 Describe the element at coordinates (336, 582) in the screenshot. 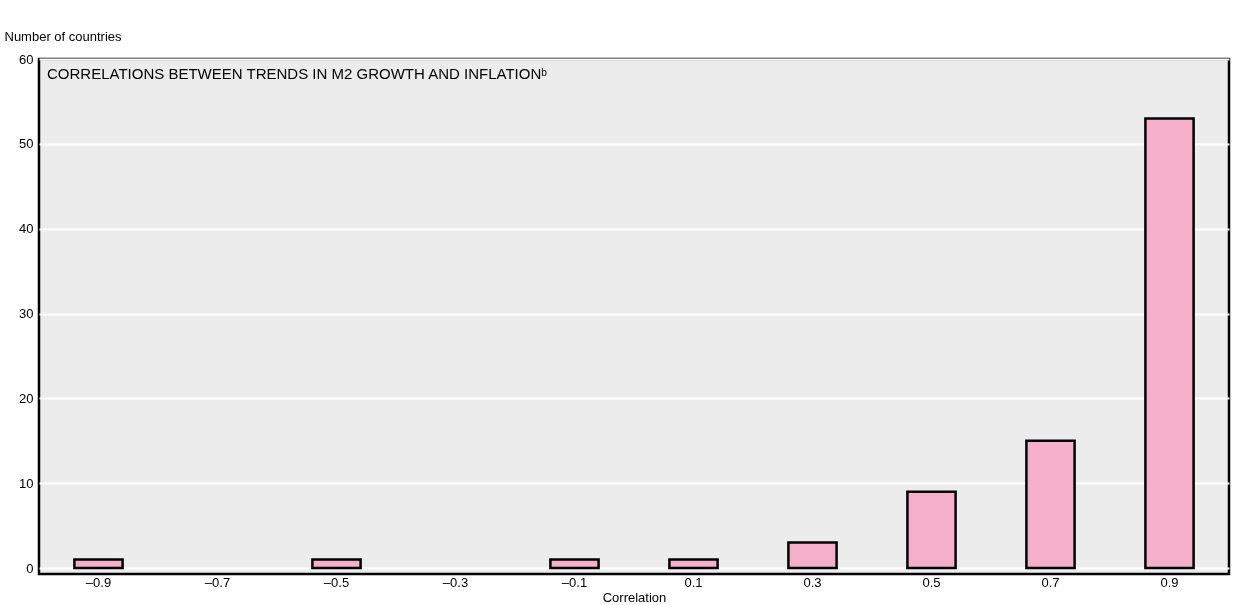

I see `x-tick-label: –0.5` at that location.